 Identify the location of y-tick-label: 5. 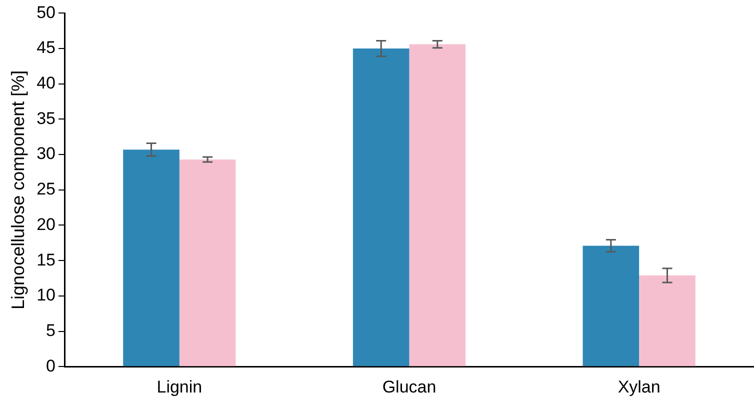
(51, 330).